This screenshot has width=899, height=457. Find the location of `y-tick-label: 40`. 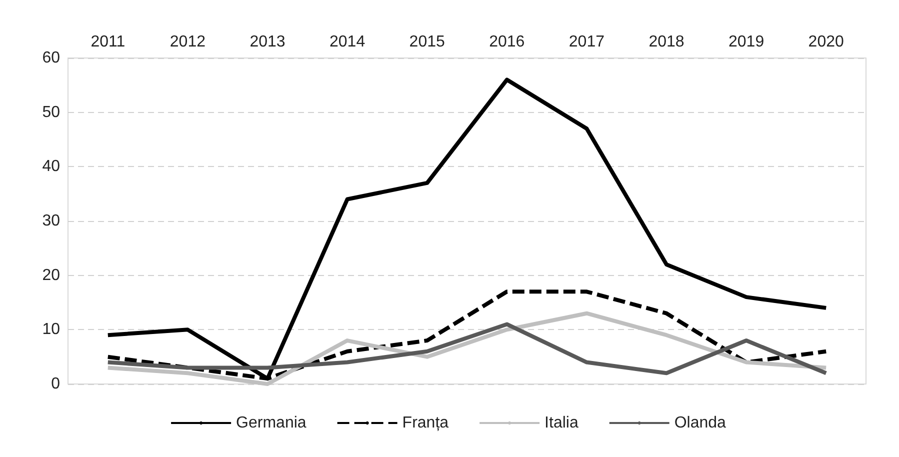

y-tick-label: 40 is located at coordinates (51, 167).